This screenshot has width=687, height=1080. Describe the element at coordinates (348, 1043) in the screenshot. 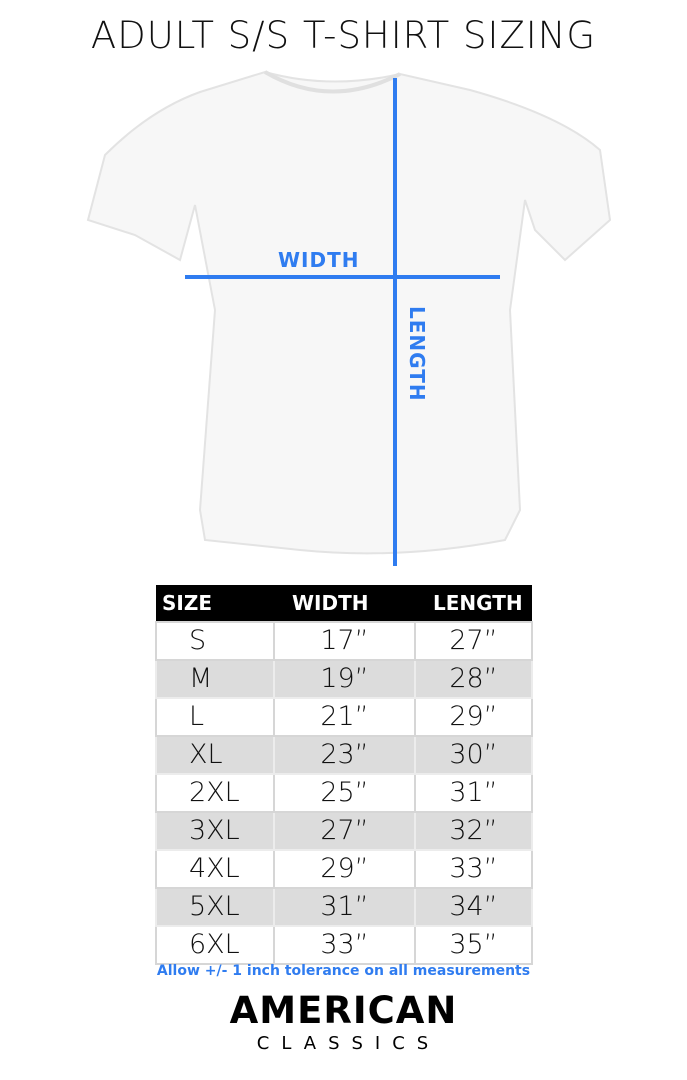

I see `logo-classics: CLASSICS` at that location.